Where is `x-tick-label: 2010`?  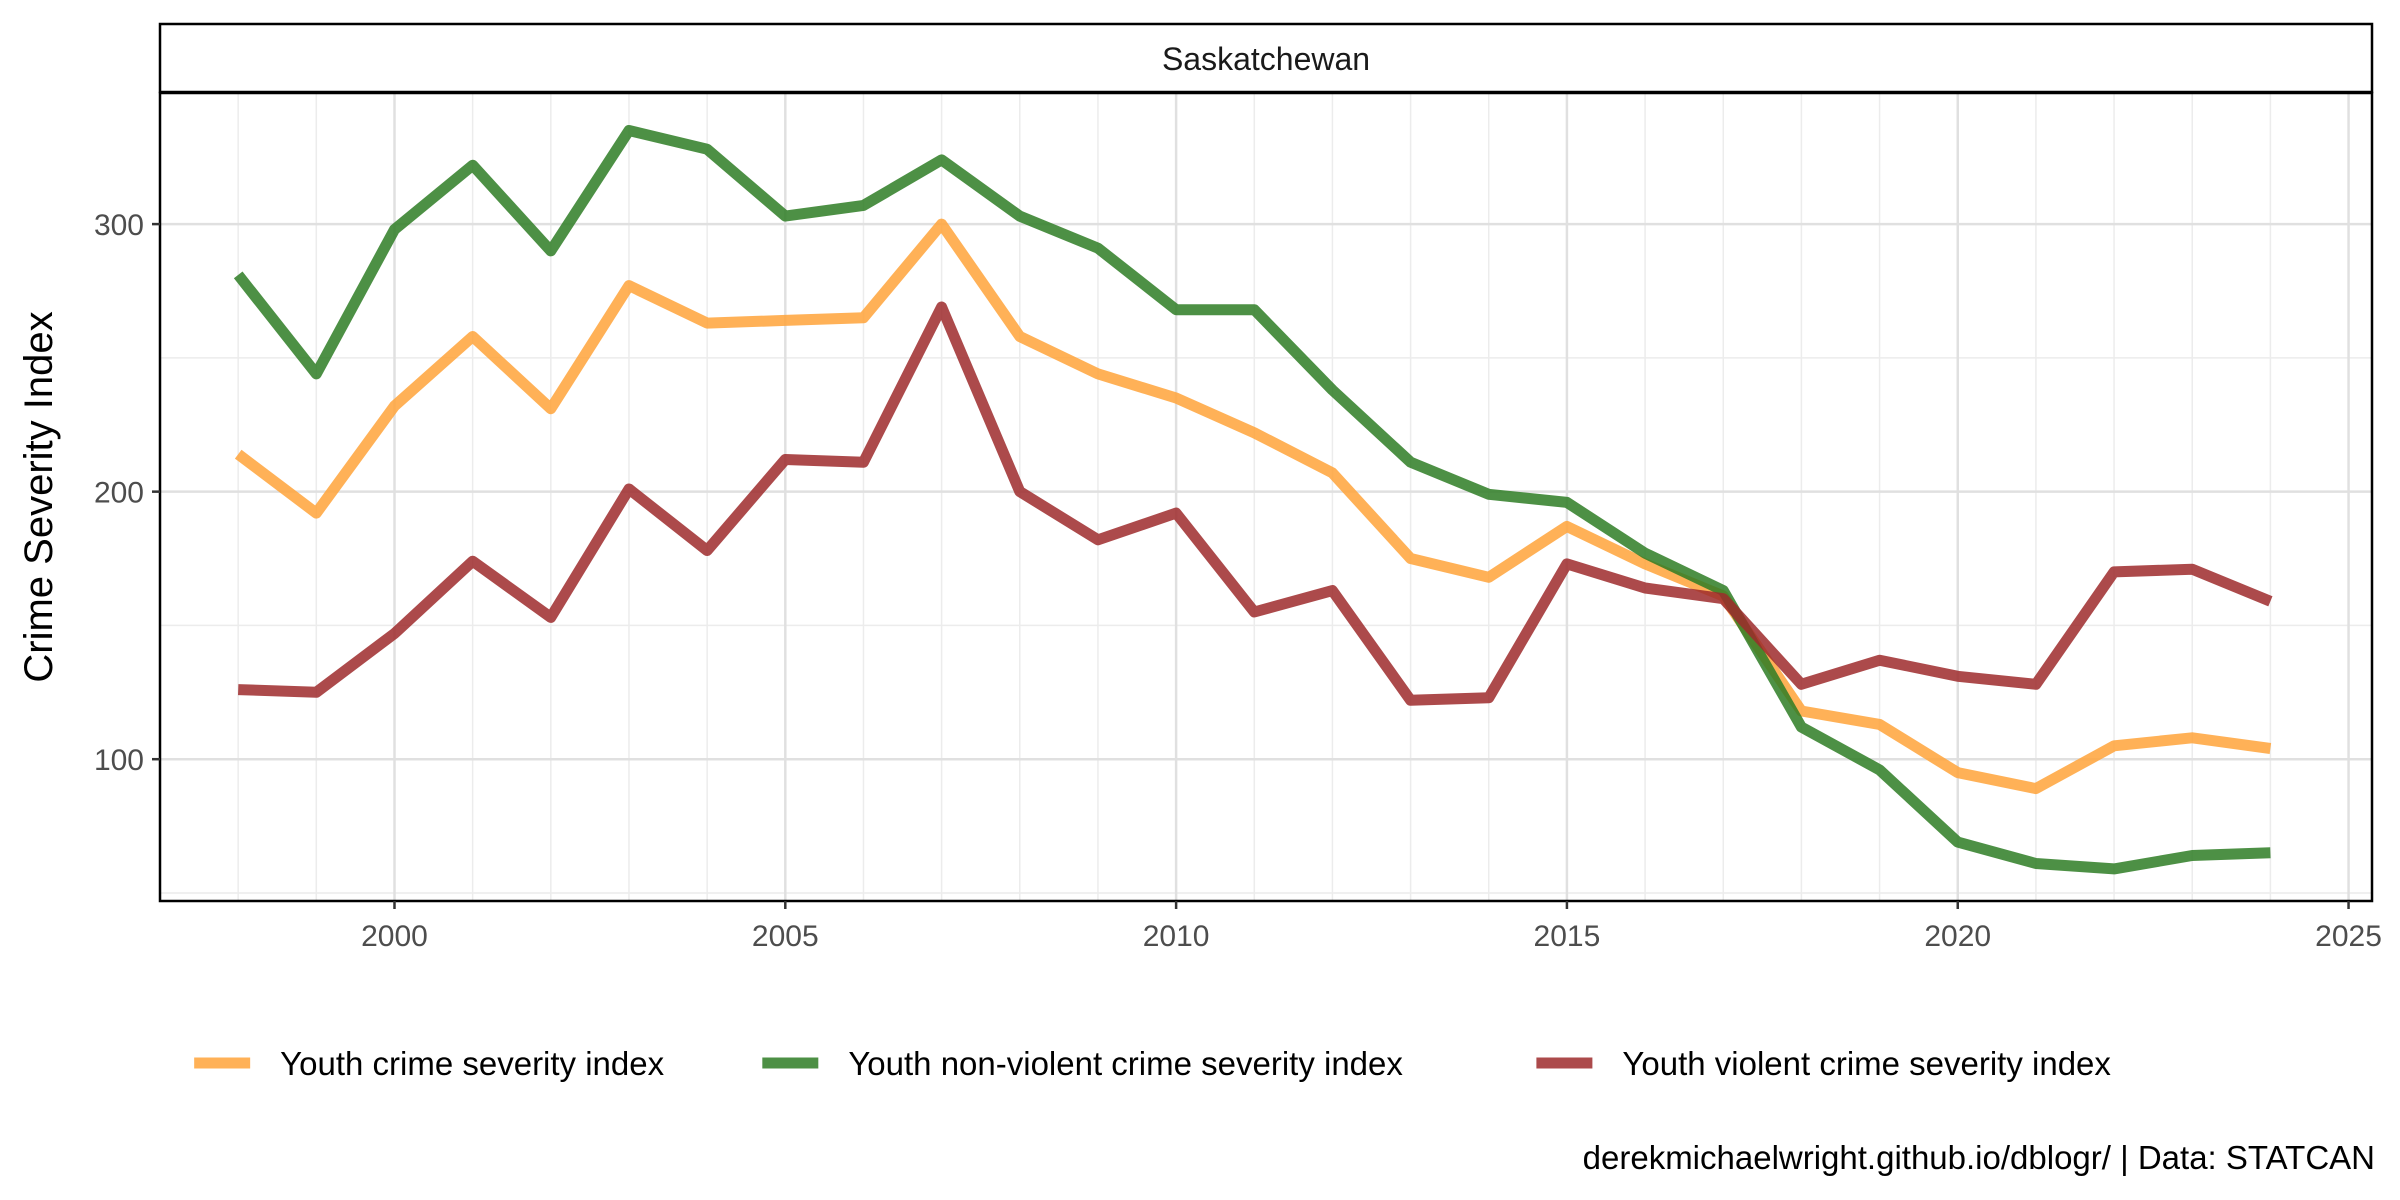 x-tick-label: 2010 is located at coordinates (1176, 936).